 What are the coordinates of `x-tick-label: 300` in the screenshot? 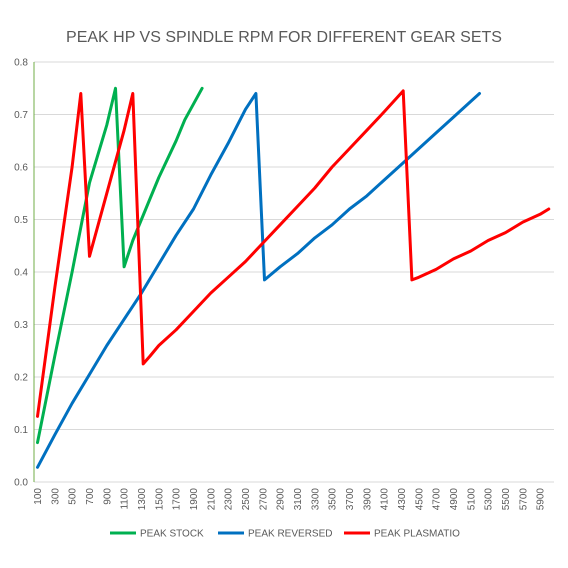 It's located at (55, 496).